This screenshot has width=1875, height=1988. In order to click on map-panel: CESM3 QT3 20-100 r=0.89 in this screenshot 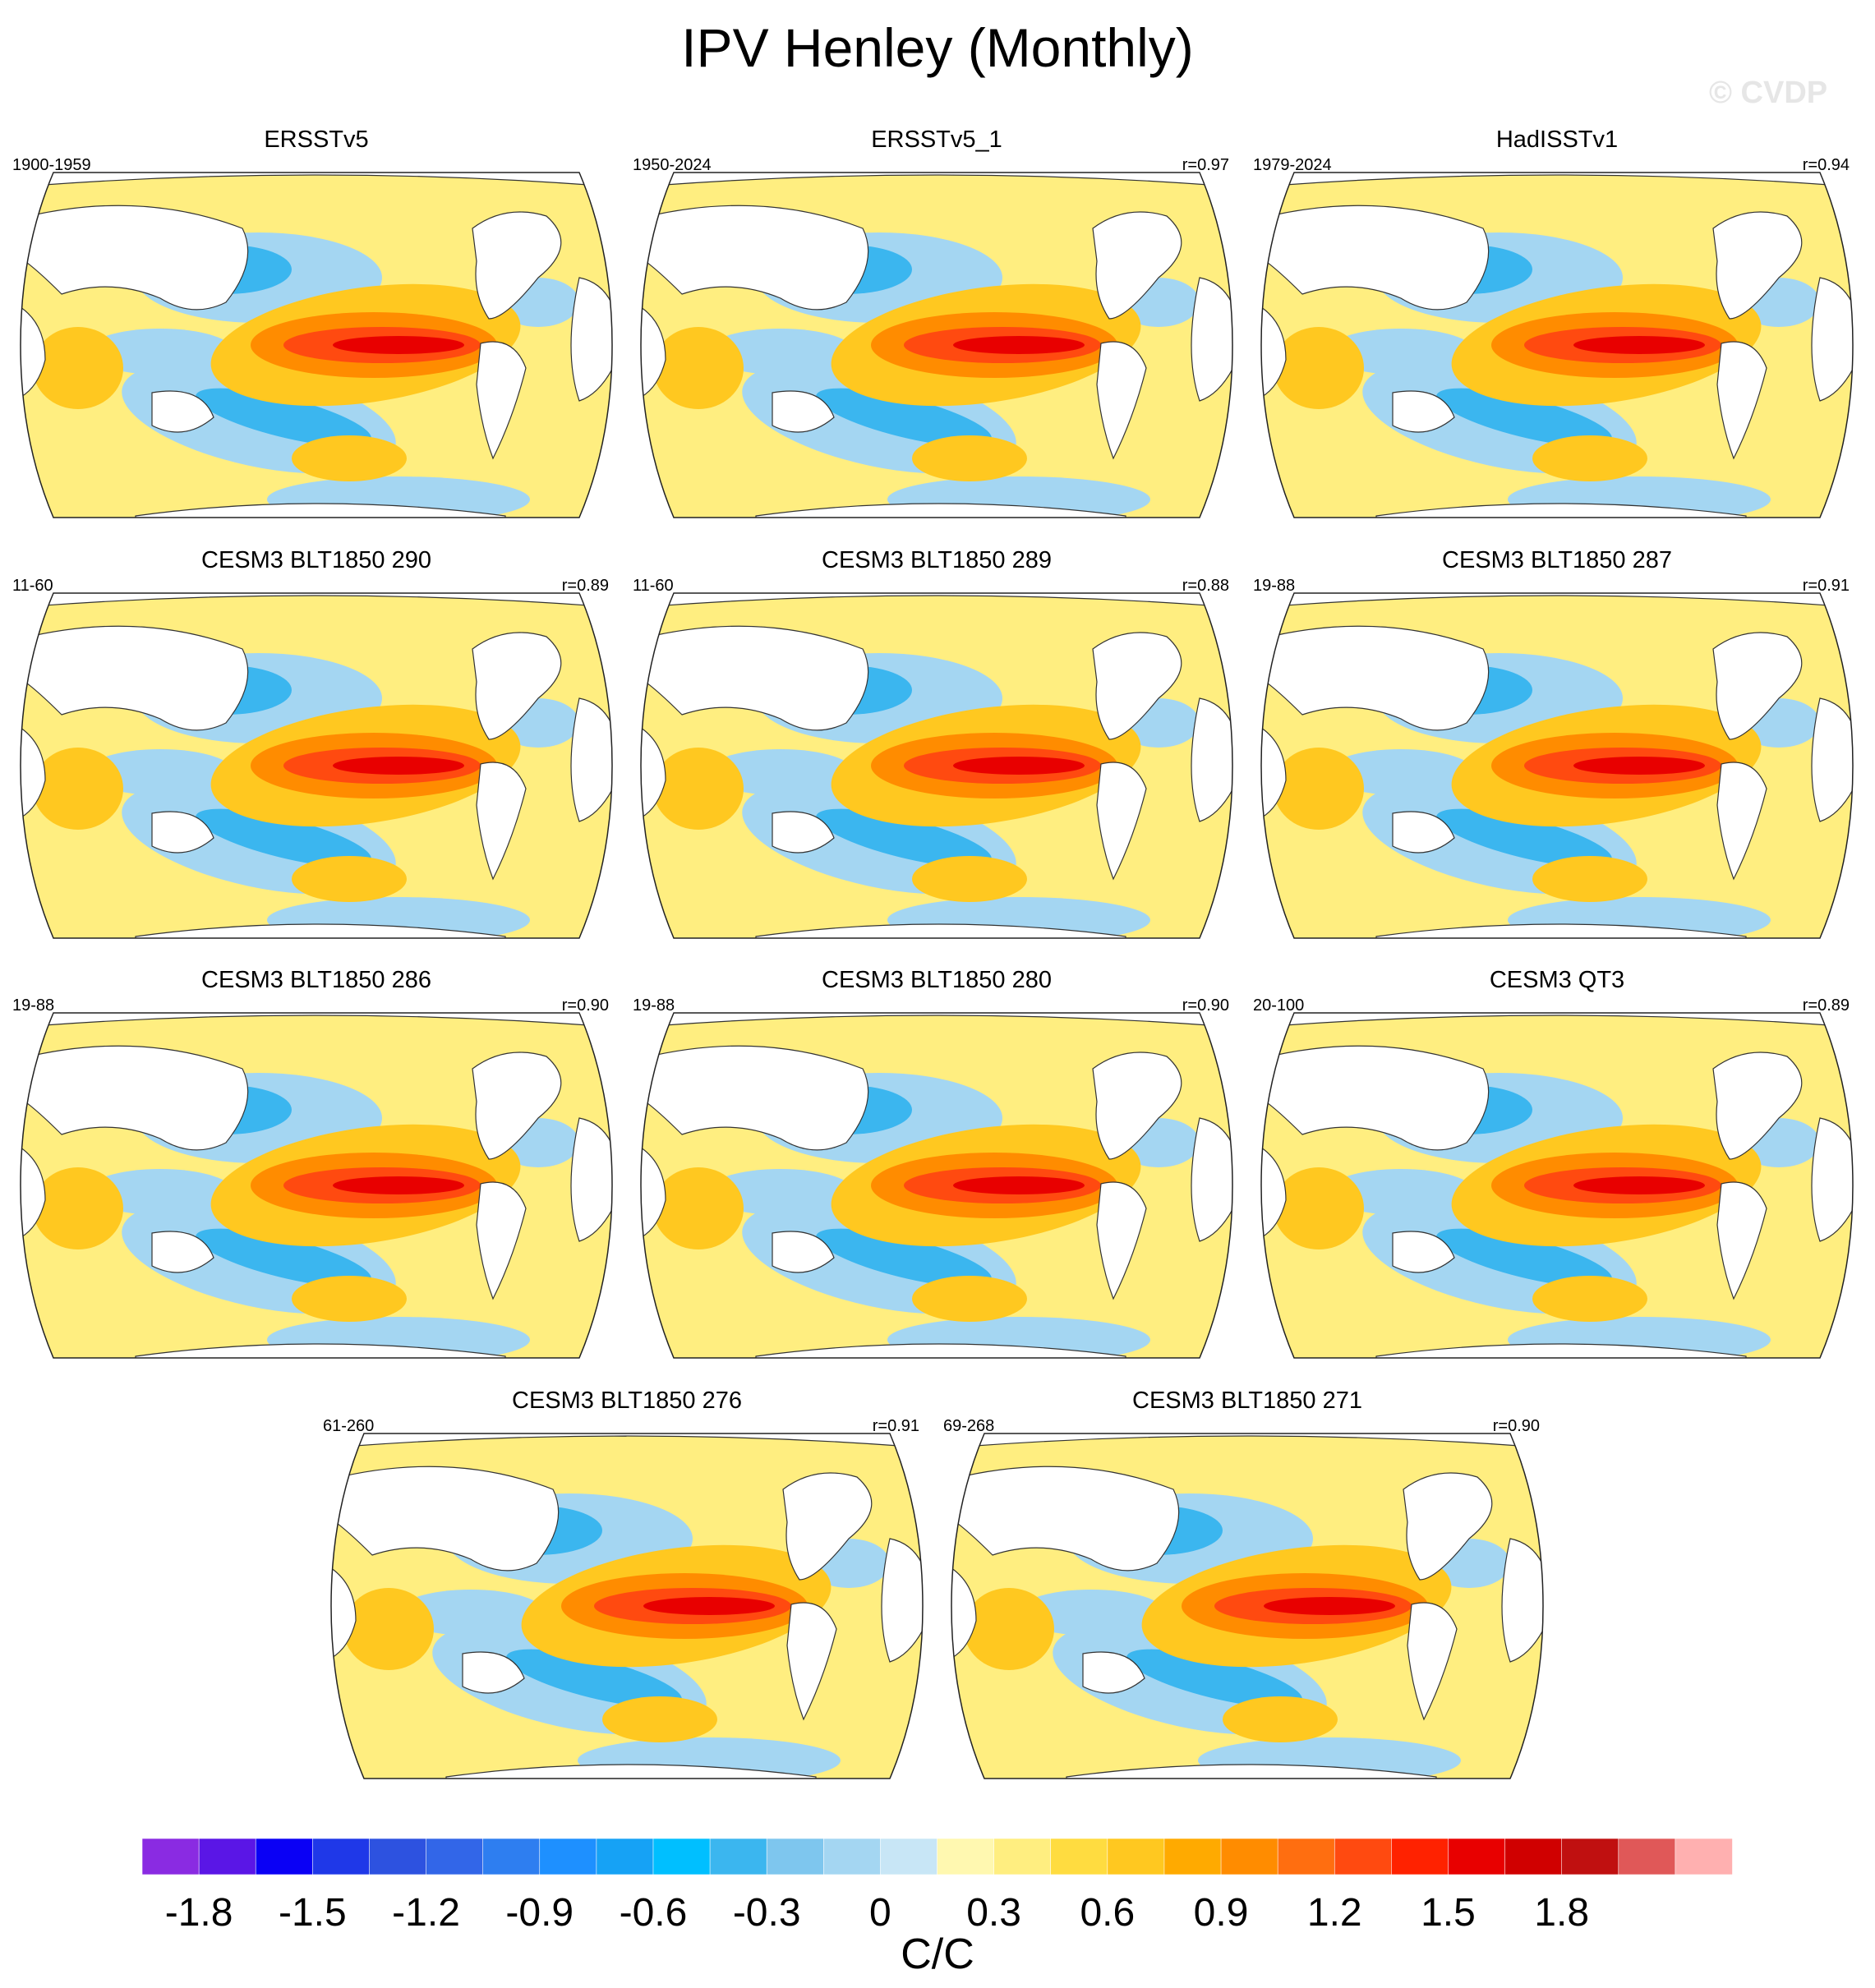, I will do `click(1557, 1165)`.